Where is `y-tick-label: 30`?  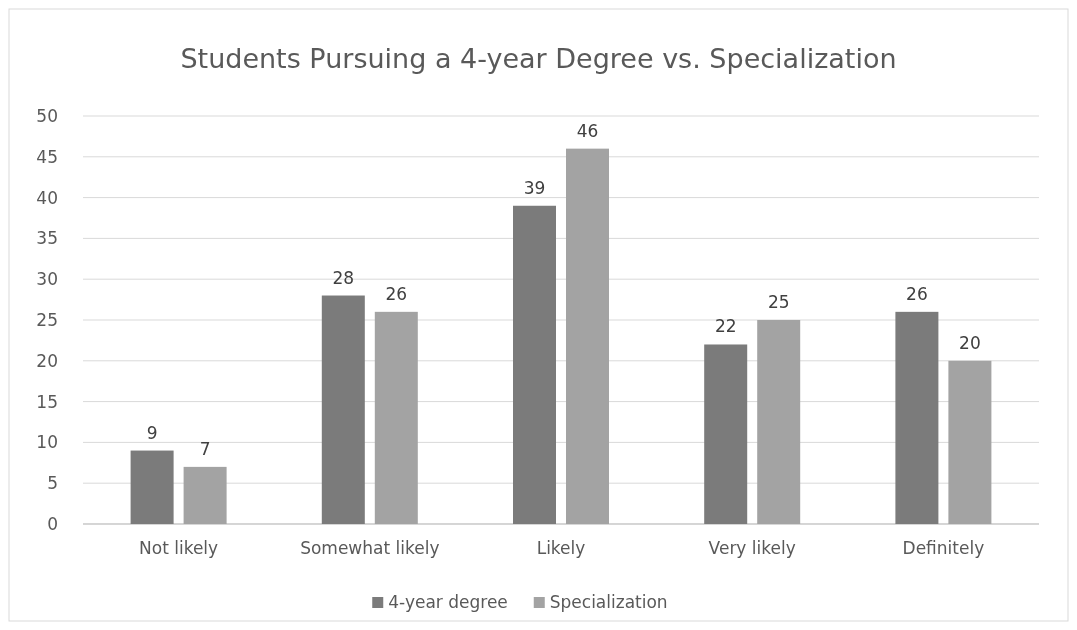 y-tick-label: 30 is located at coordinates (47, 279).